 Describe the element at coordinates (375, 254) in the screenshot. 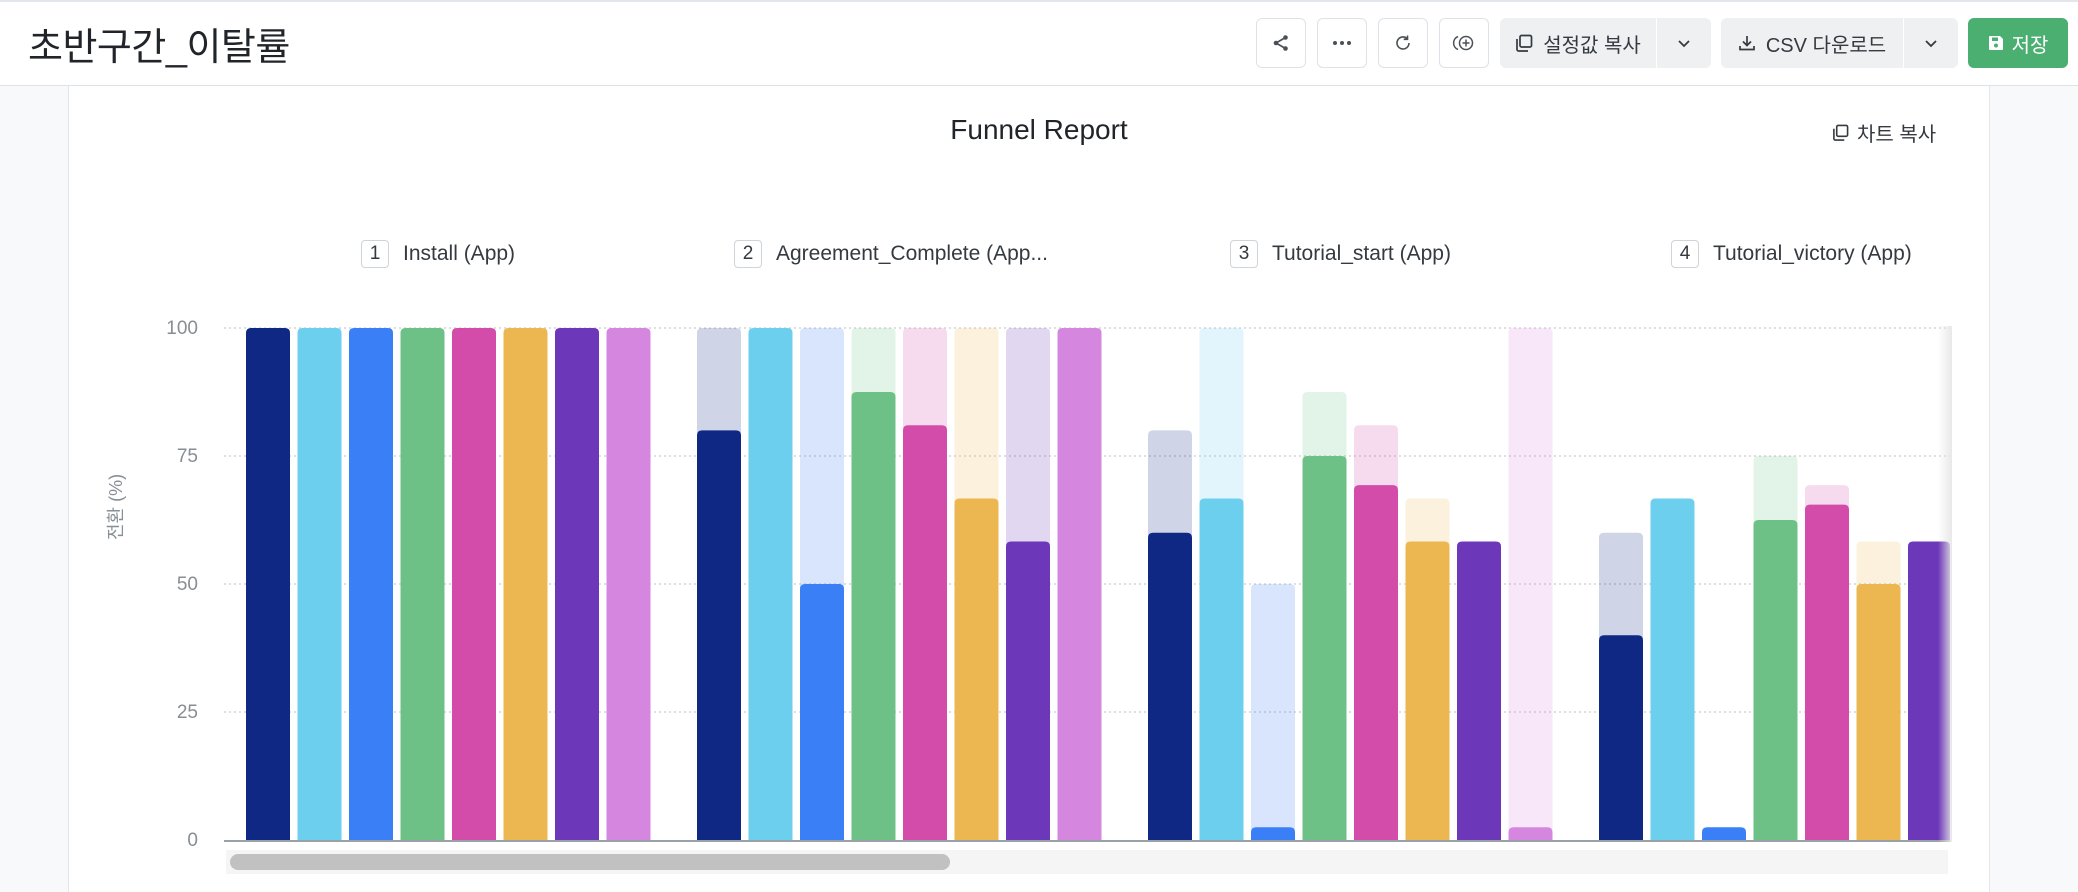

I see `step-number: 1` at that location.